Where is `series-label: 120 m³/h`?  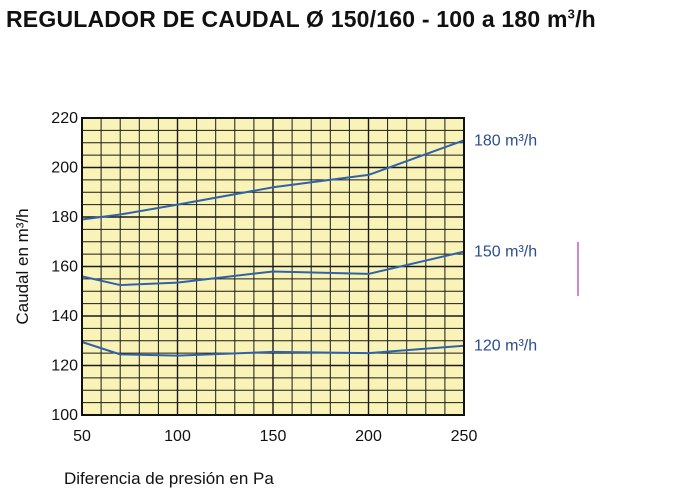 series-label: 120 m³/h is located at coordinates (505, 346).